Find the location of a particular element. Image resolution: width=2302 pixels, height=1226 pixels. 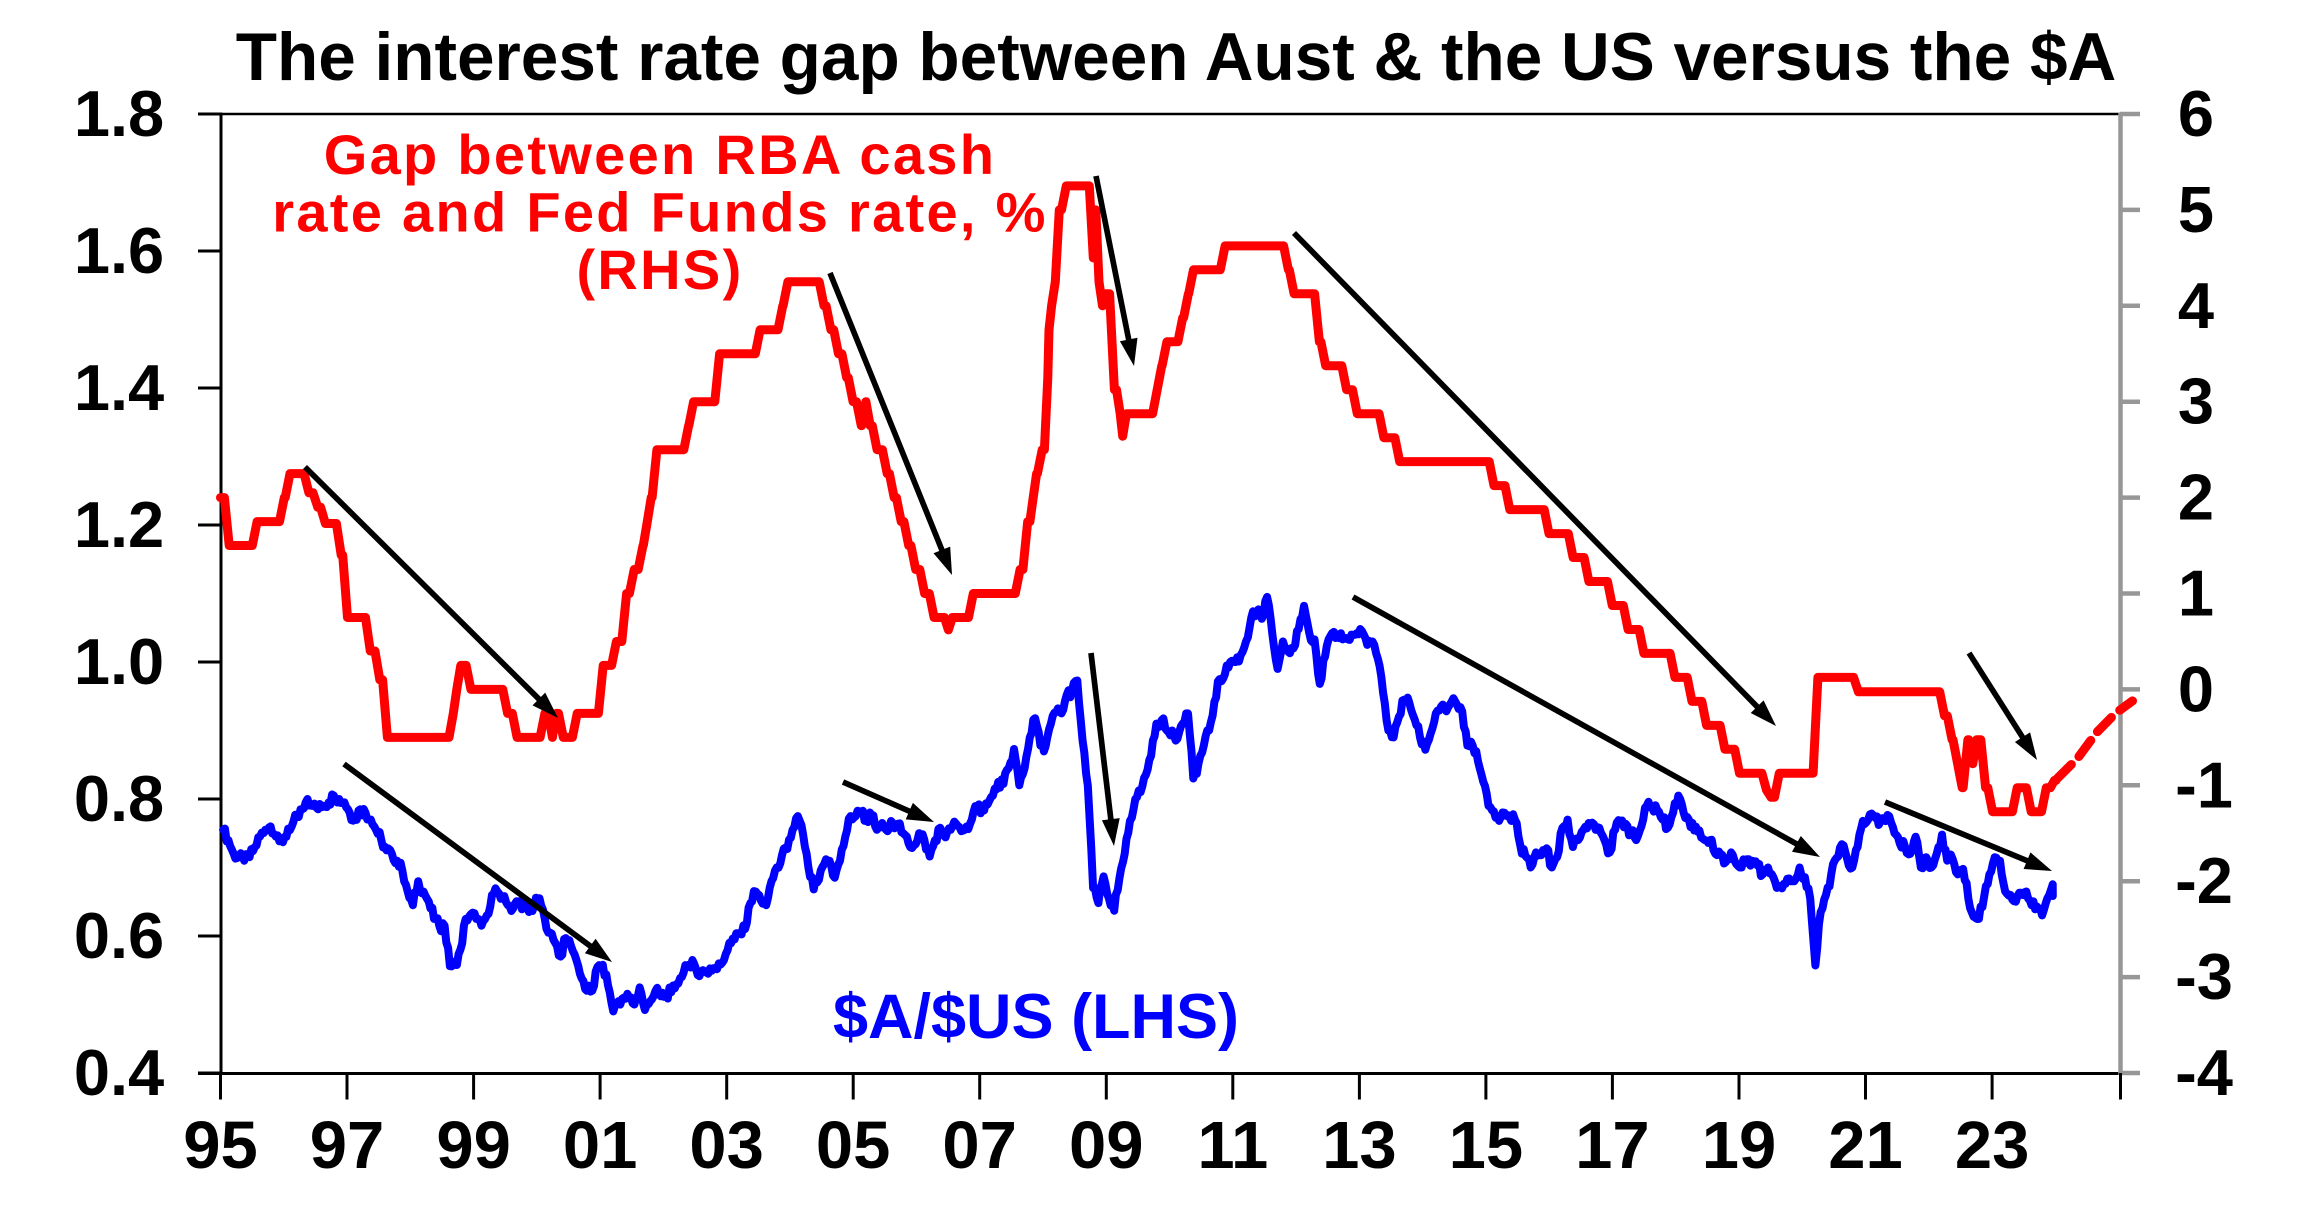

svg-text: 01 is located at coordinates (600, 1145).